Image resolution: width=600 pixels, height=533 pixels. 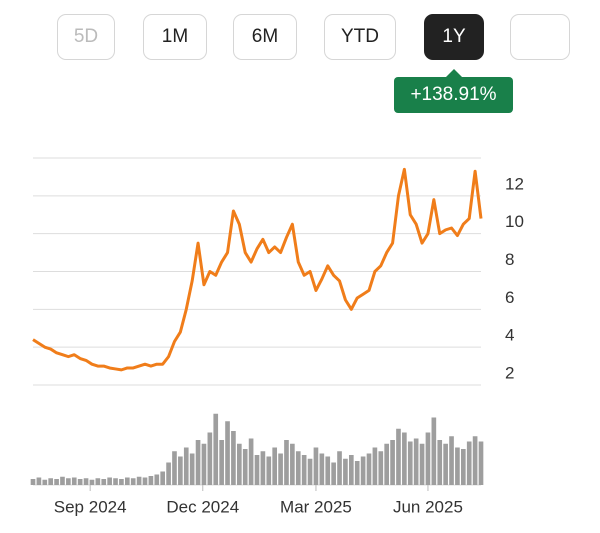 I want to click on range-button: 5D, so click(x=86, y=37).